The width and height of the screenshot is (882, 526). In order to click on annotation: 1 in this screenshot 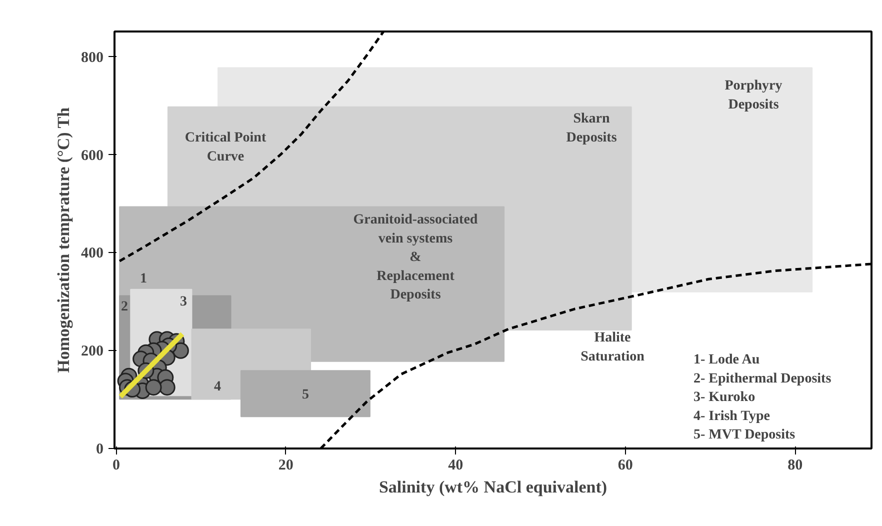, I will do `click(143, 279)`.